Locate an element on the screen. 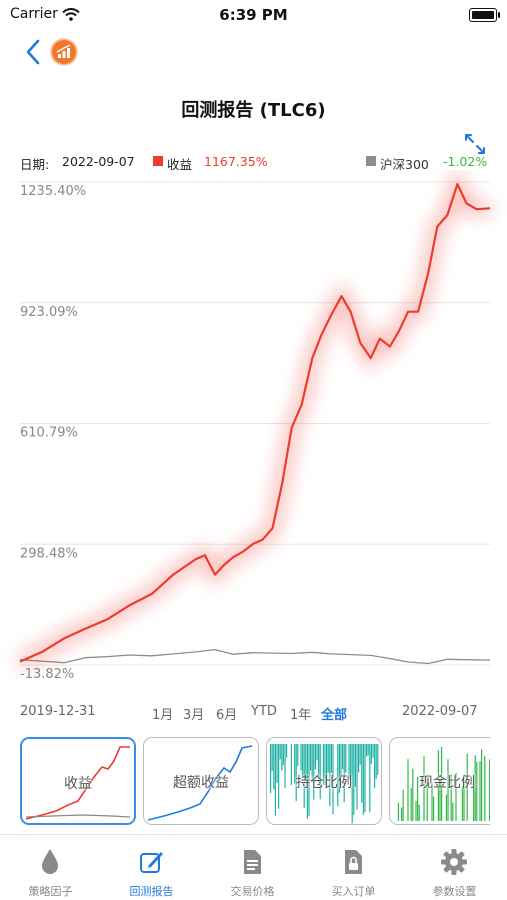 This screenshot has width=507, height=900. thumbnail-cash-ratio: 现金比例 is located at coordinates (439, 781).